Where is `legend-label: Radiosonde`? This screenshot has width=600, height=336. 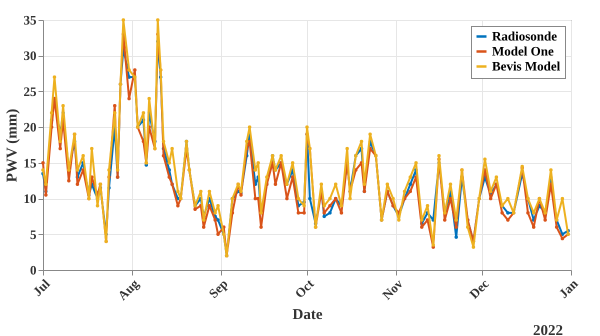 legend-label: Radiosonde is located at coordinates (525, 36).